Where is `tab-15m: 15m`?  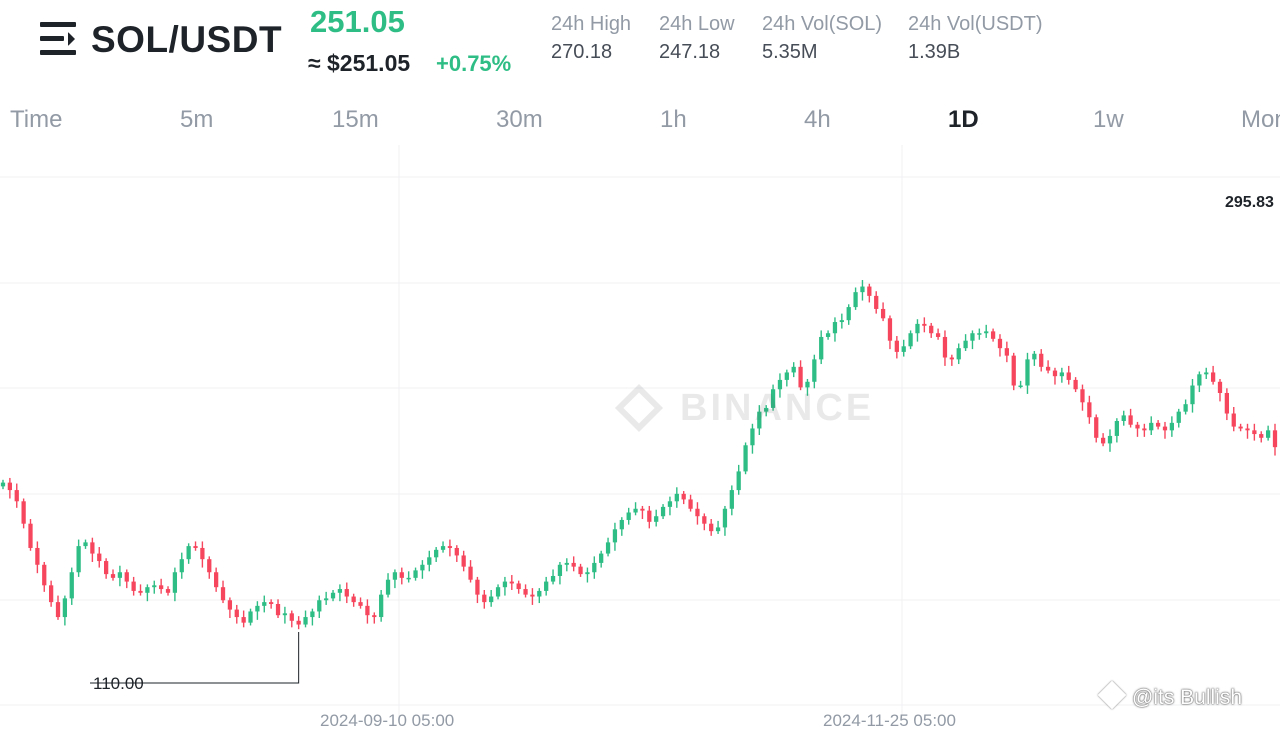
tab-15m: 15m is located at coordinates (355, 119).